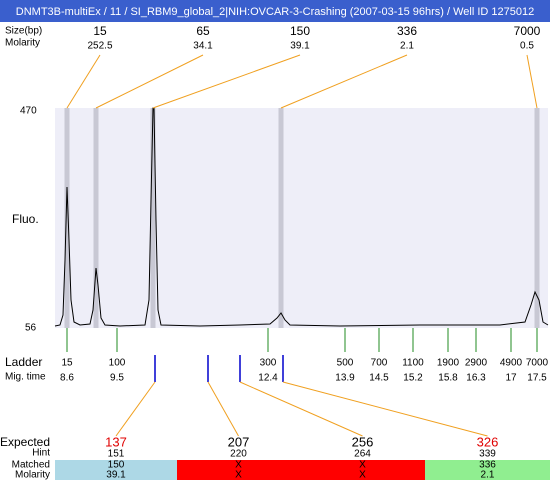 This screenshot has width=550, height=480. I want to click on hint-size: 339, so click(487, 454).